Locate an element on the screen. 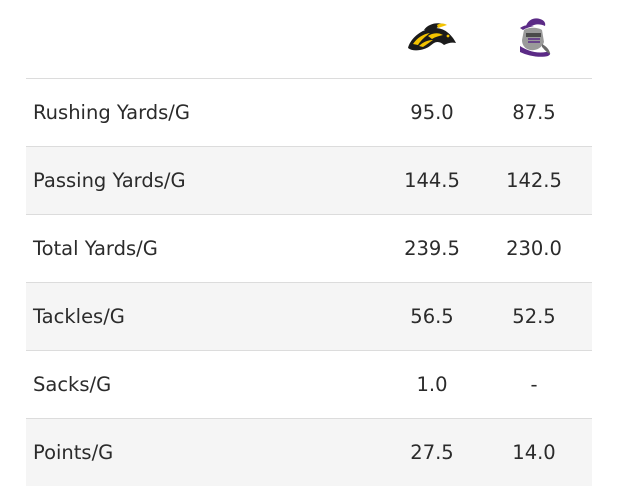 Image resolution: width=618 pixels, height=486 pixels. team-a-value: 56.5 is located at coordinates (432, 316).